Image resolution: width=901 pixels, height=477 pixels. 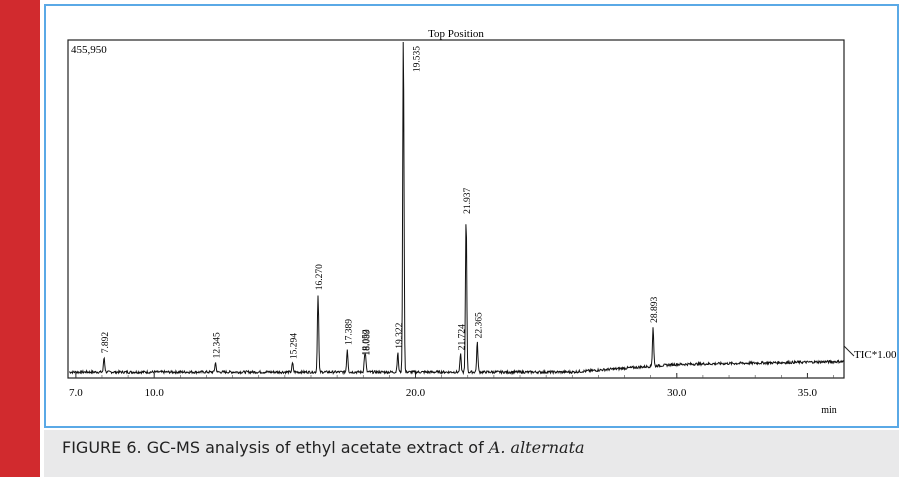 I want to click on x-tick-label: 10.0, so click(x=155, y=393).